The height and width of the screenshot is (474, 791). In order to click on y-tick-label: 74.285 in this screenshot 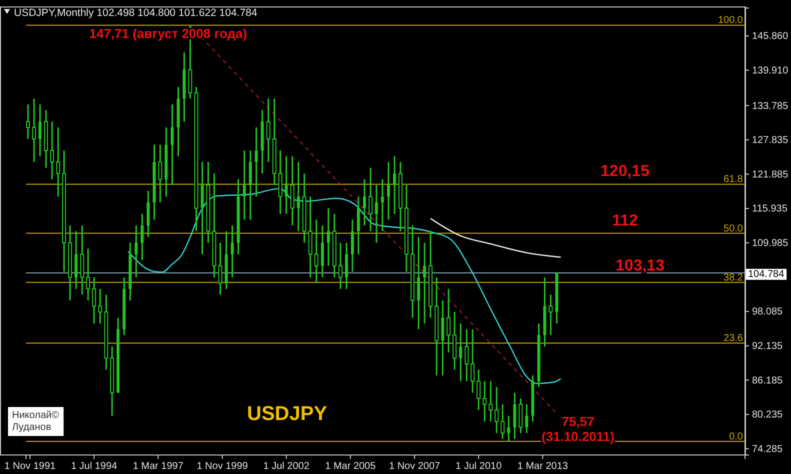, I will do `click(768, 449)`.